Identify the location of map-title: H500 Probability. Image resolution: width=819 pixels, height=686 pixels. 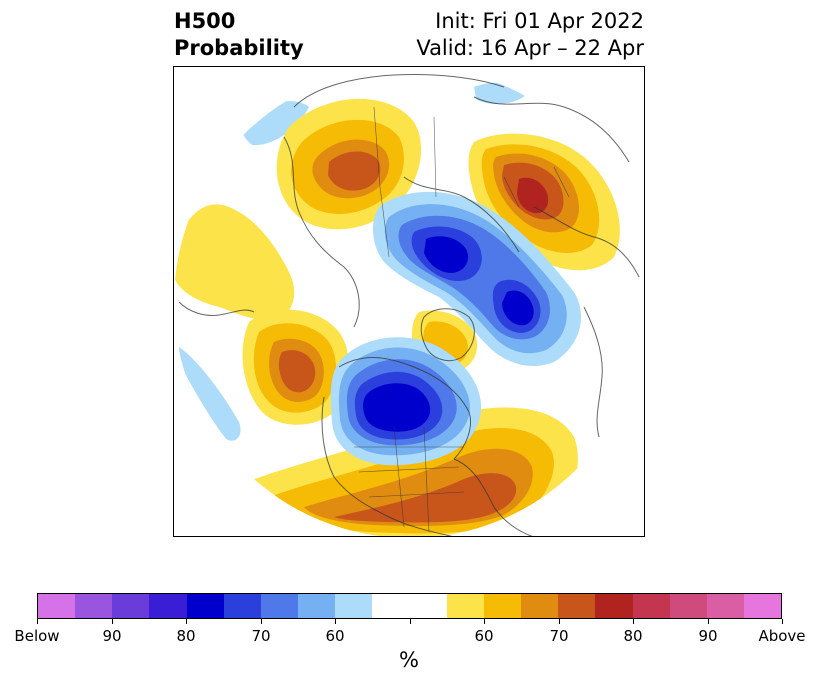
(239, 35).